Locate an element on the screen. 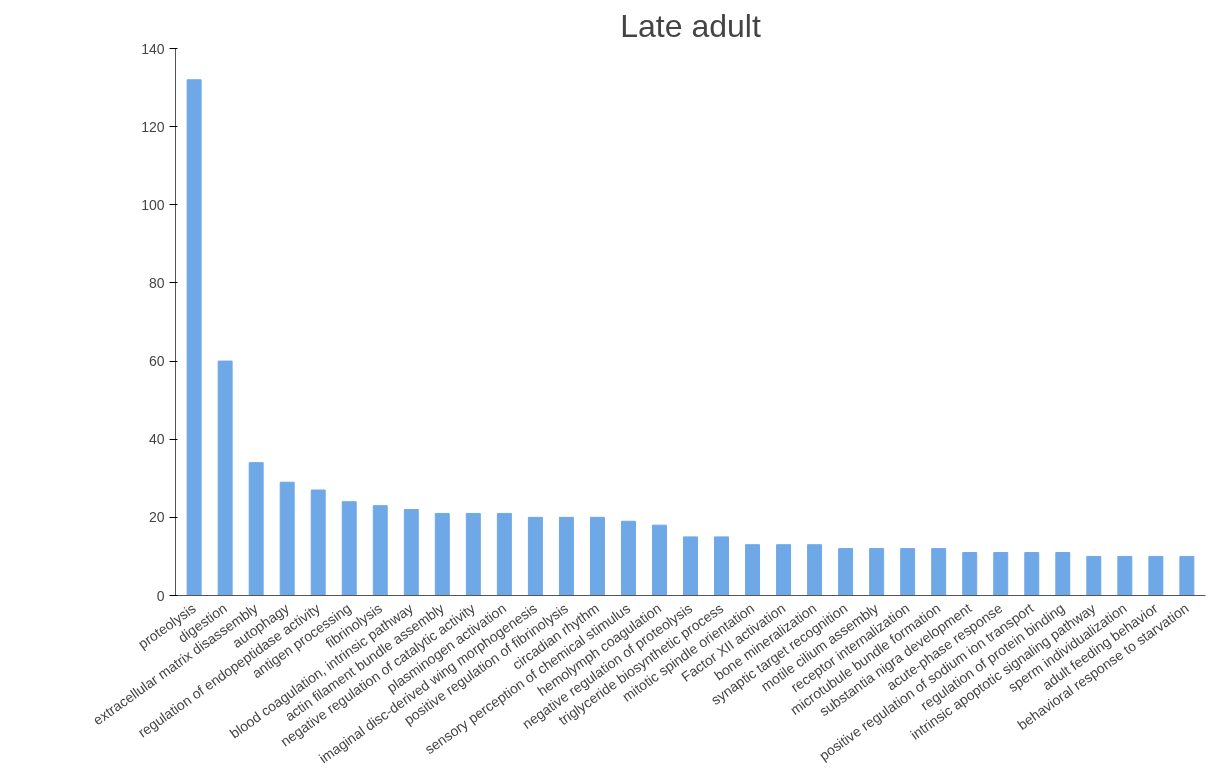 This screenshot has width=1231, height=780. chart-title: Late adult is located at coordinates (690, 25).